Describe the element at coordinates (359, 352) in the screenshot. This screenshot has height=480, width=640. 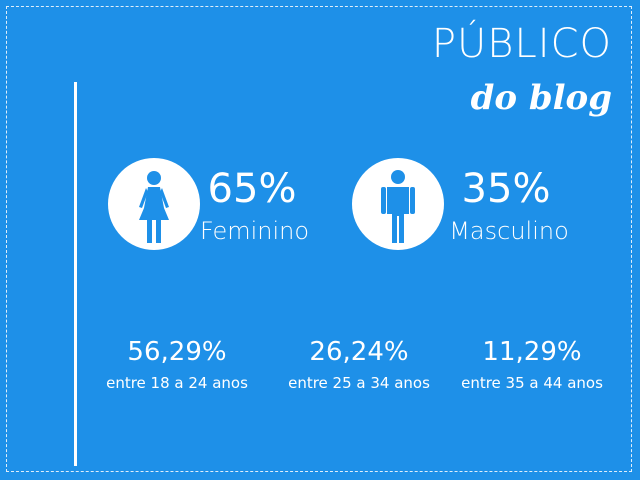
I see `age-percent-25-34: 26,24%` at that location.